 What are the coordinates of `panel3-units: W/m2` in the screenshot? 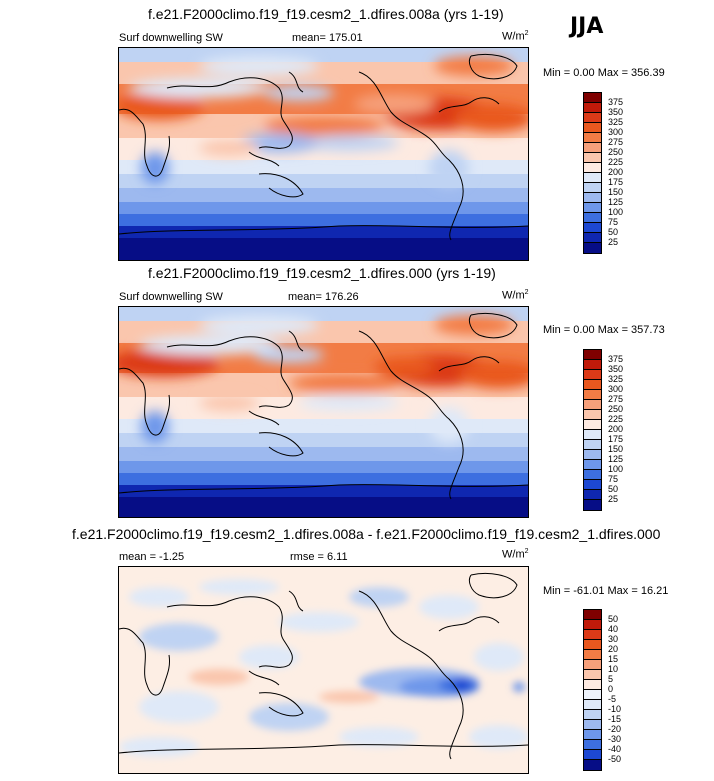 It's located at (515, 554).